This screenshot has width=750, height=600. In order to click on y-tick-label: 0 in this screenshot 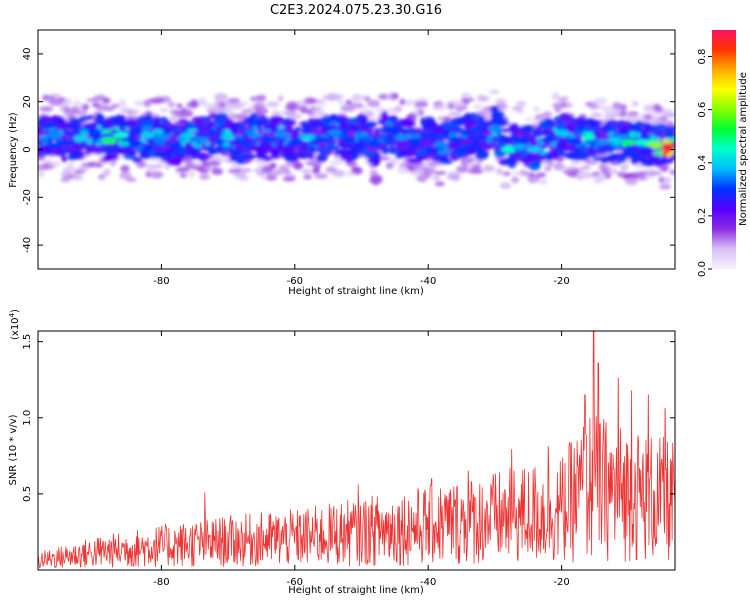, I will do `click(27, 149)`.